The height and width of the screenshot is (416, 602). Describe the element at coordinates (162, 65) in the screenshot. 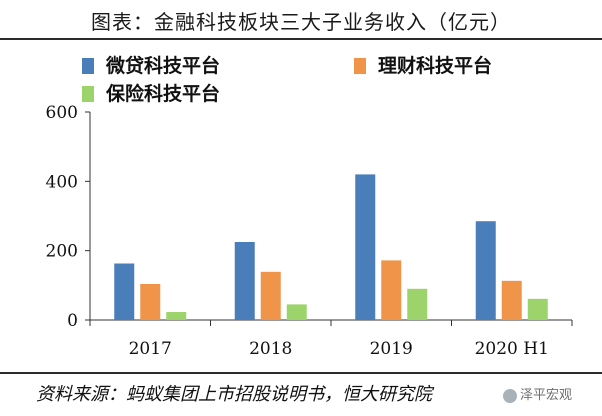

I see `legend-label: 微贷科技平台` at that location.